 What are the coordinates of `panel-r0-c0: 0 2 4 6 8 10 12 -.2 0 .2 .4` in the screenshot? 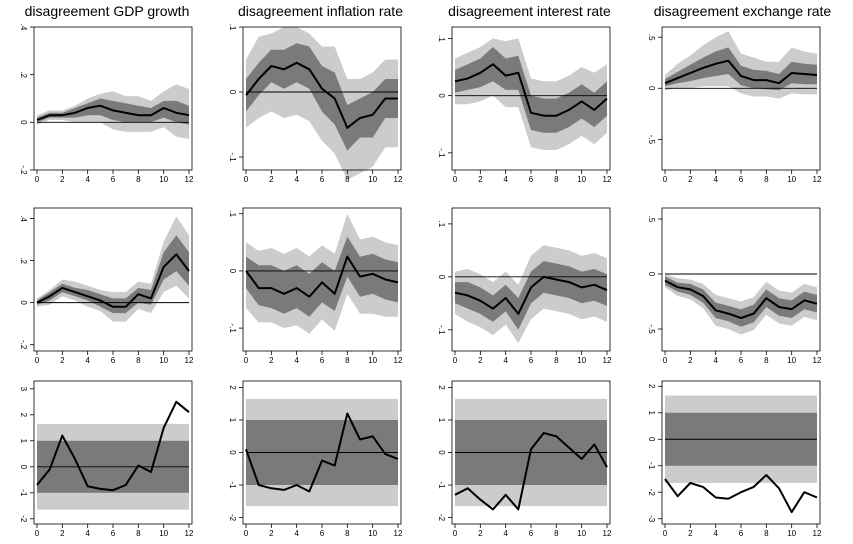 It's located at (106, 104).